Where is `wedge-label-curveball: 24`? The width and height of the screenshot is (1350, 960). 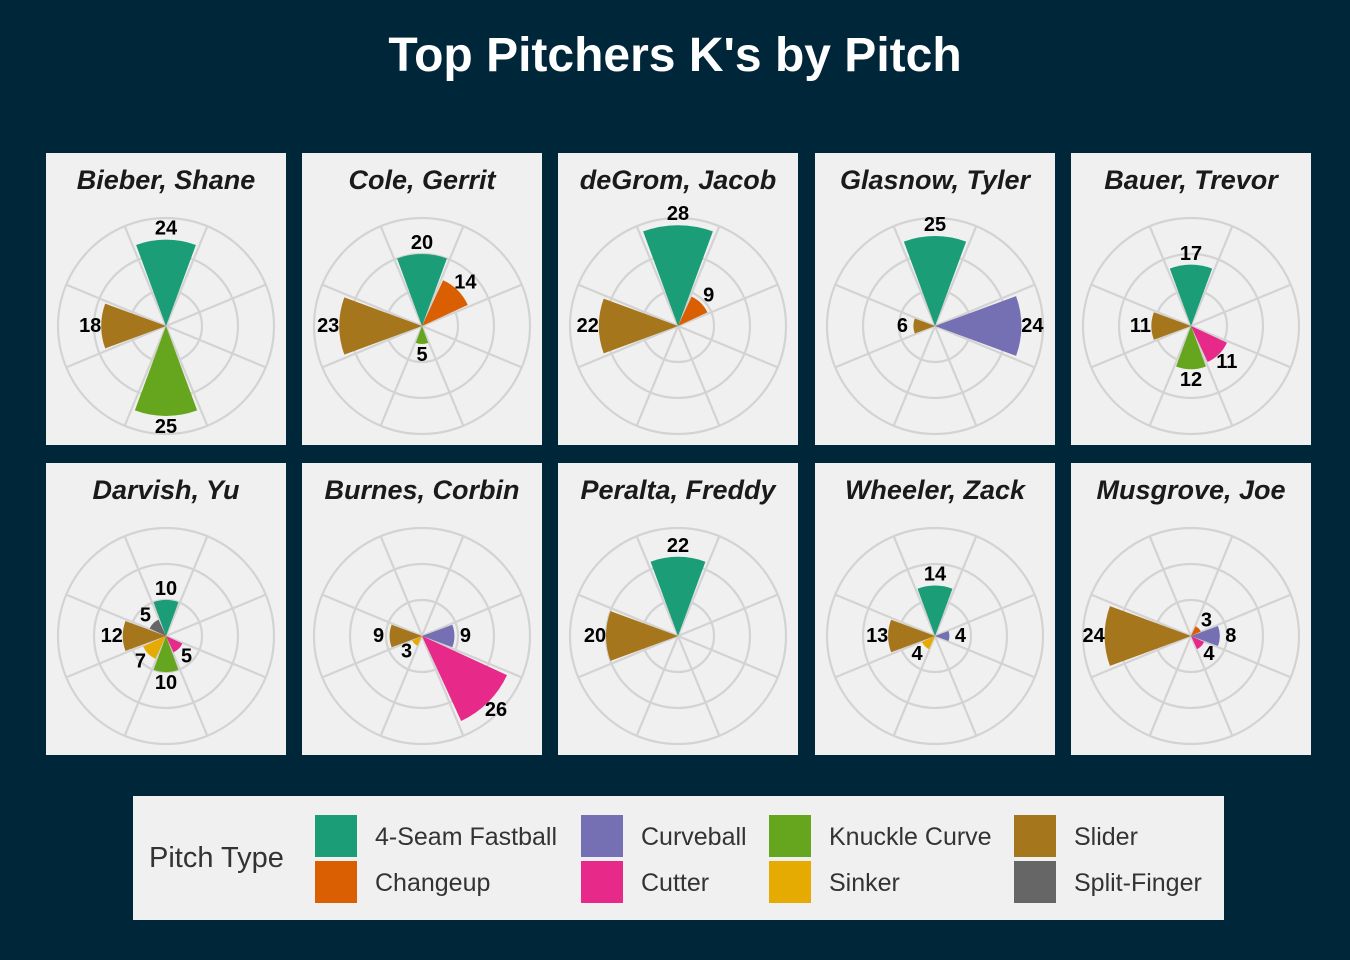 wedge-label-curveball: 24 is located at coordinates (1032, 326).